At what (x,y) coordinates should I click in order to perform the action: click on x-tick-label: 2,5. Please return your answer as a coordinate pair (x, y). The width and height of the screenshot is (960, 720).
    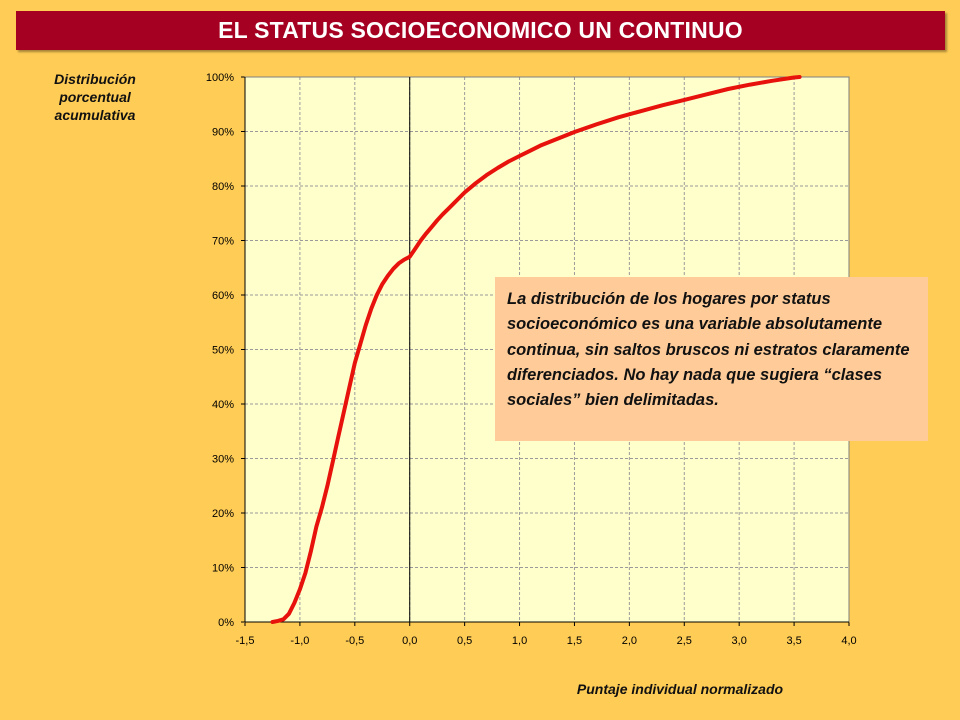
    Looking at the image, I should click on (684, 641).